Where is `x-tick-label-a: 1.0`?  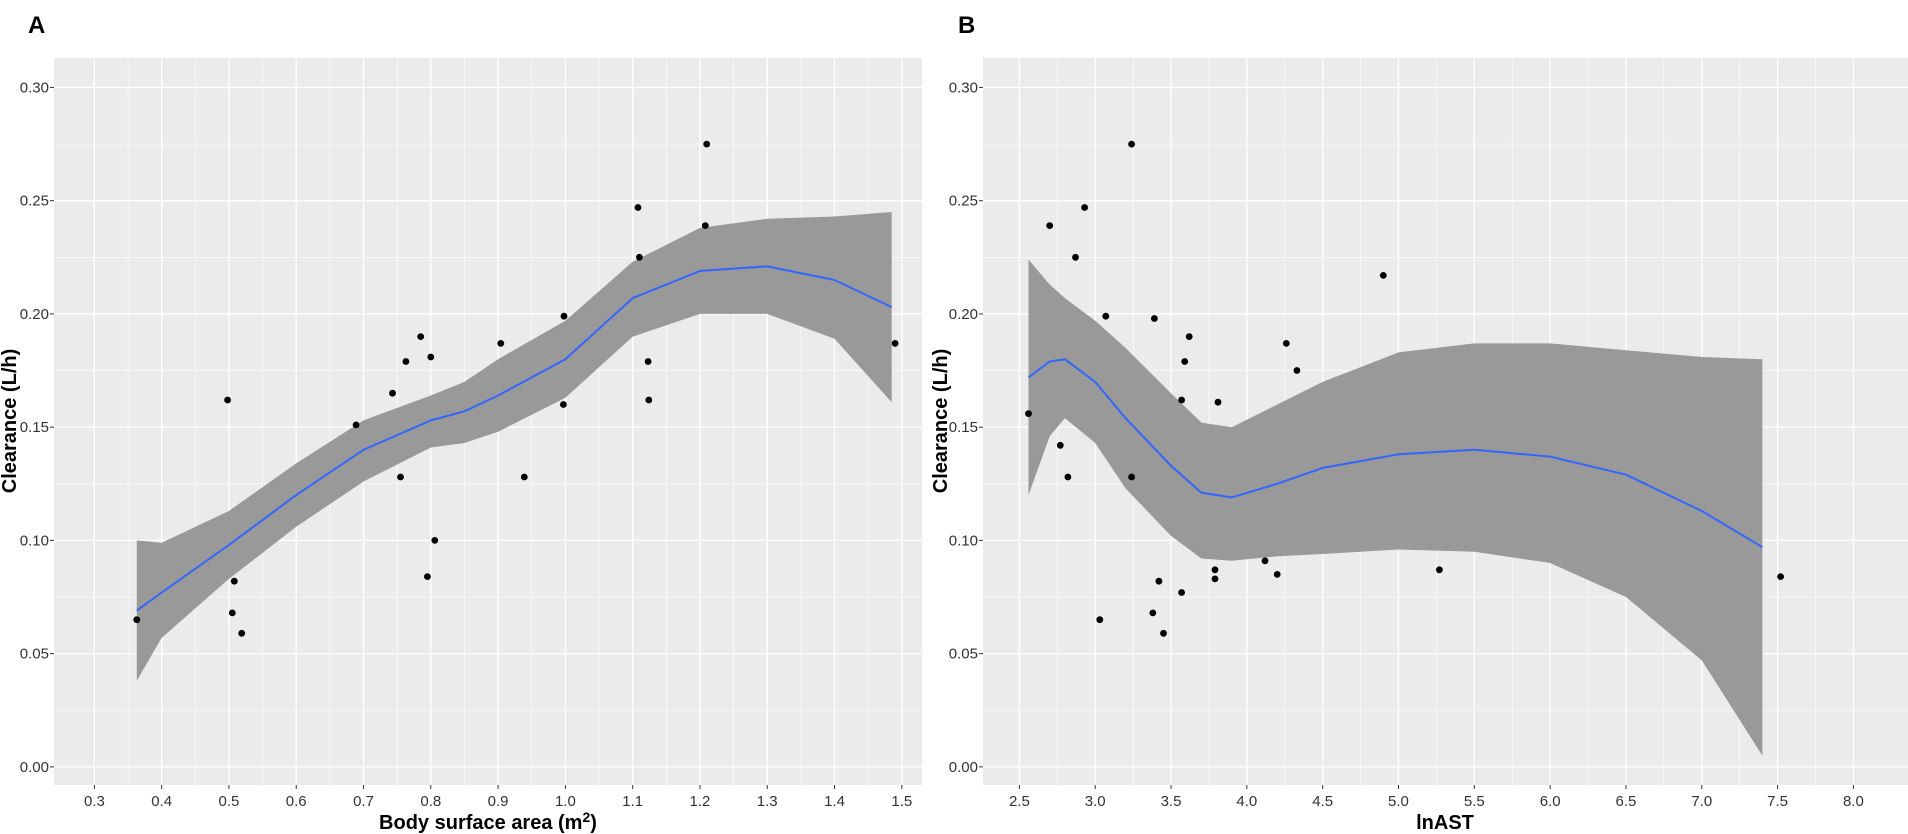 x-tick-label-a: 1.0 is located at coordinates (565, 801).